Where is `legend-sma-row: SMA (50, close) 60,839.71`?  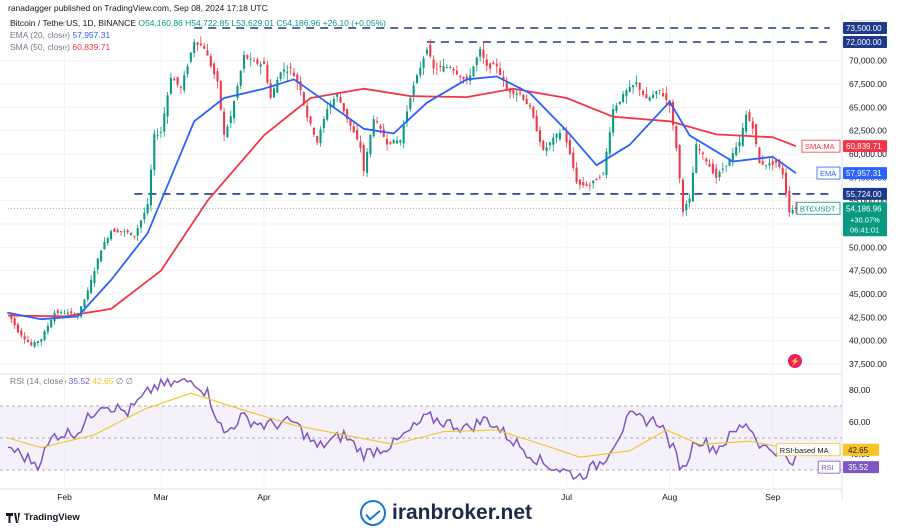
legend-sma-row: SMA (50, close) 60,839.71 is located at coordinates (60, 47).